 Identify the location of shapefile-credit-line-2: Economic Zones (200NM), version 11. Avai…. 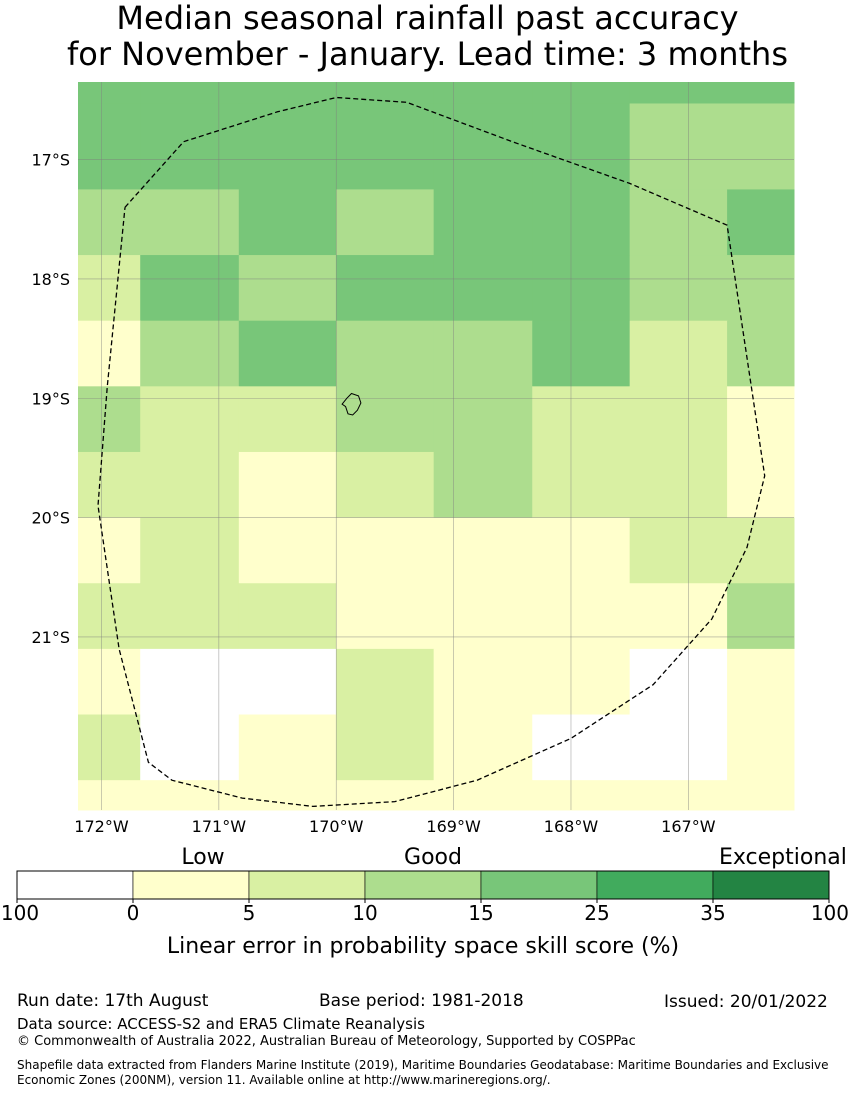
(284, 1080).